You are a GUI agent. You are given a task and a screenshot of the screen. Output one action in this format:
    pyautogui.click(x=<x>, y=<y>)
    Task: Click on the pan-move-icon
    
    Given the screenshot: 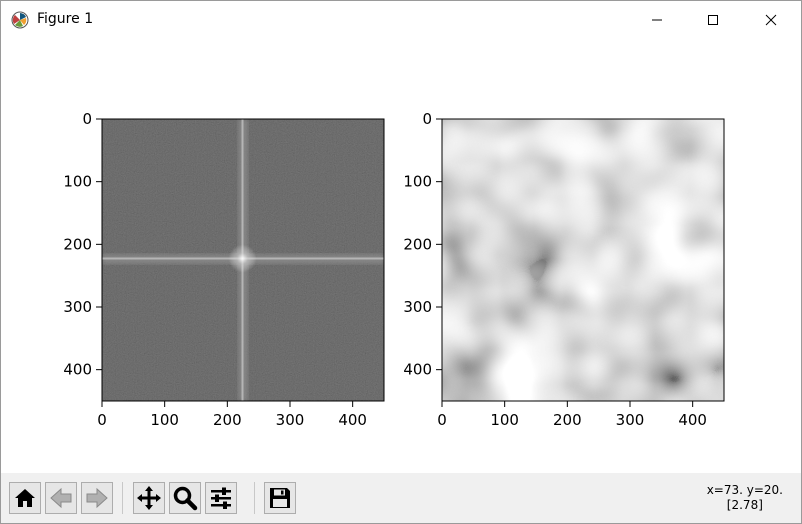 What is the action you would take?
    pyautogui.click(x=149, y=498)
    